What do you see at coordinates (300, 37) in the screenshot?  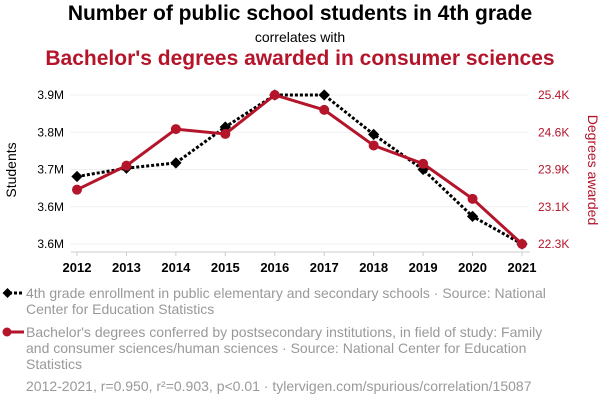 I see `chart-subtitle: correlates with` at bounding box center [300, 37].